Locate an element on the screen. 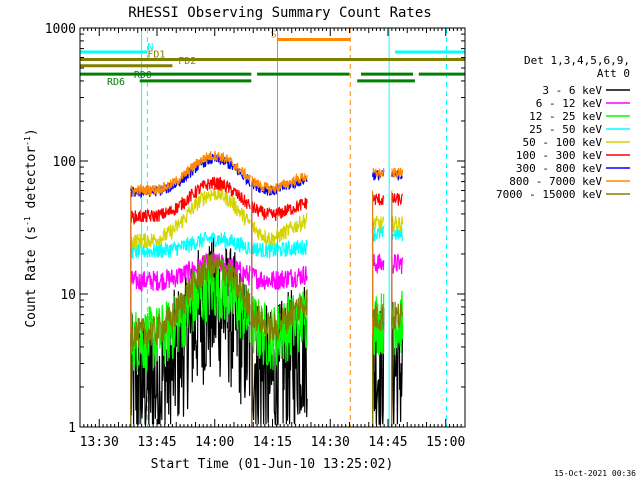 This screenshot has height=480, width=640. y-axis-label-part1: Count Rate (s is located at coordinates (31, 277).